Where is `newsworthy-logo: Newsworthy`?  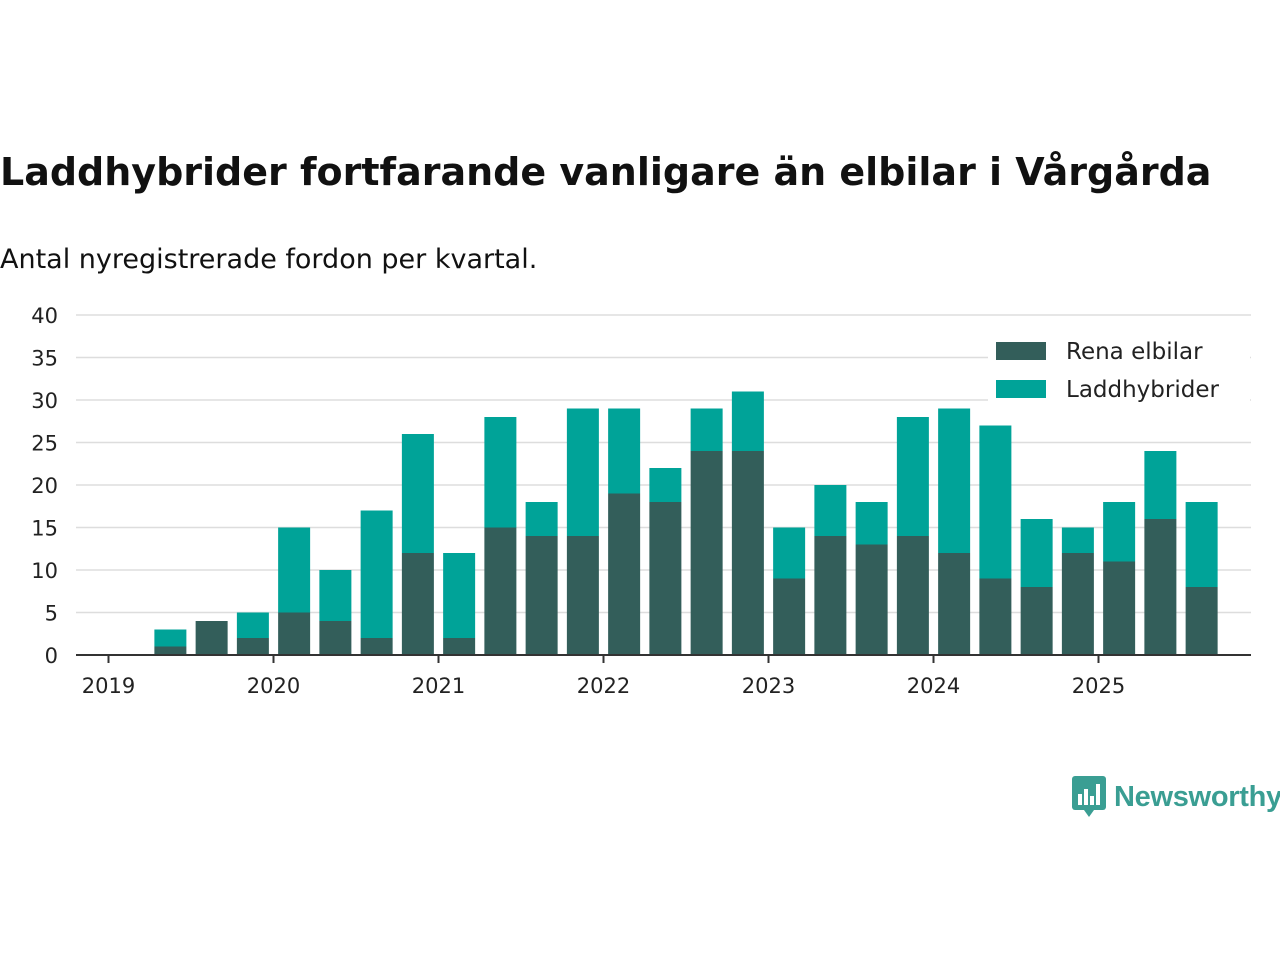 newsworthy-logo: Newsworthy is located at coordinates (1176, 797).